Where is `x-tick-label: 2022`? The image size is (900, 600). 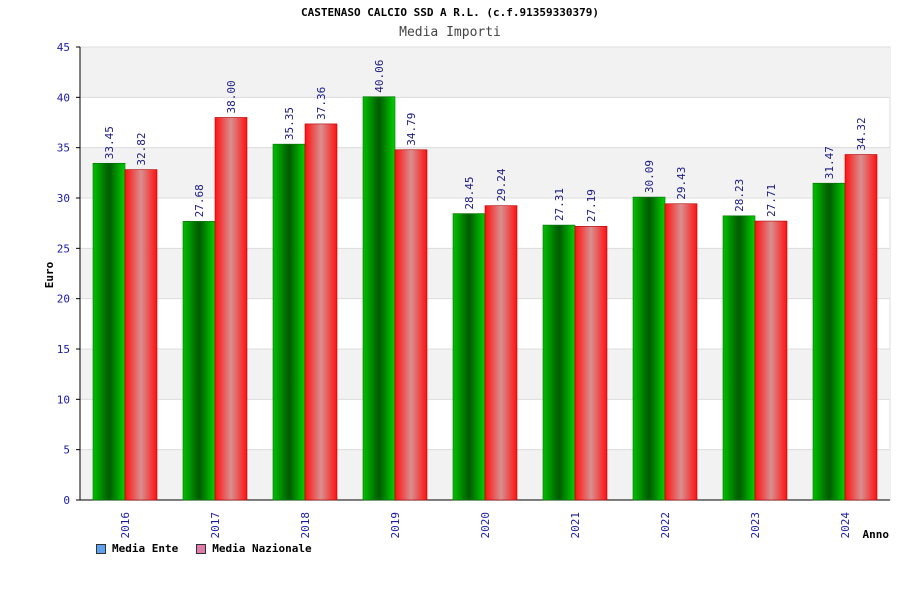 x-tick-label: 2022 is located at coordinates (665, 525).